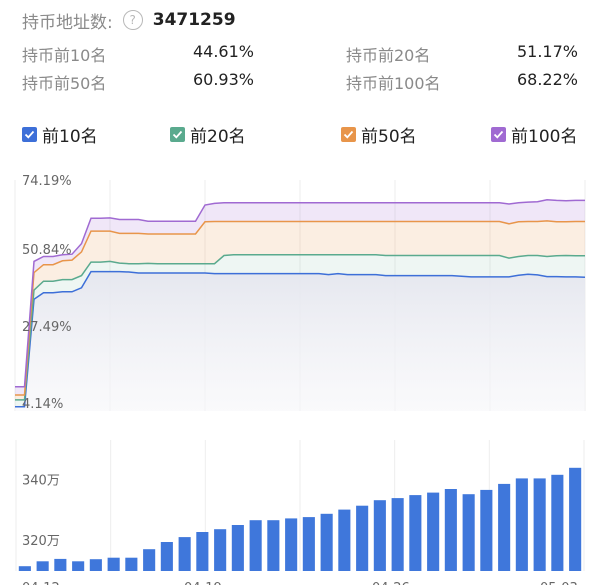 Image resolution: width=600 pixels, height=585 pixels. I want to click on y-tick-label: 50.84%, so click(47, 250).